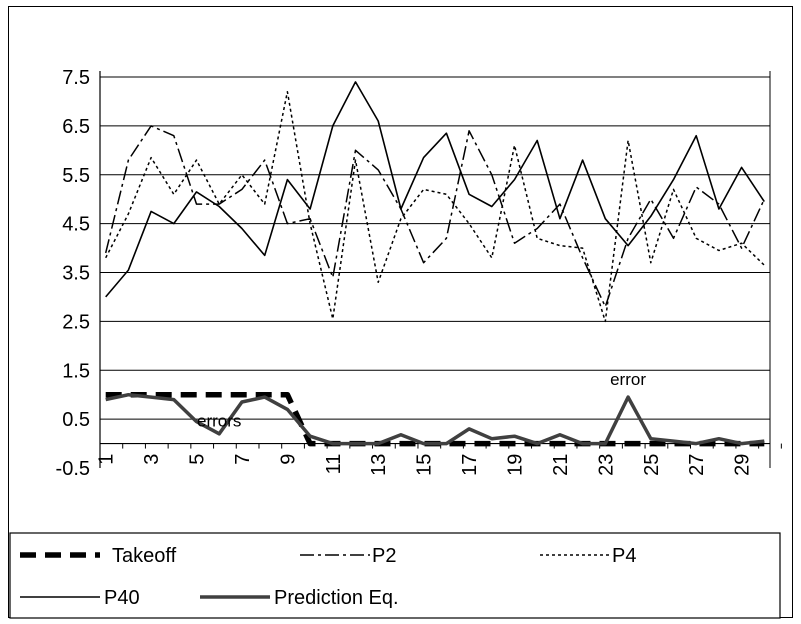  Describe the element at coordinates (379, 465) in the screenshot. I see `x-tick-label: 13` at that location.